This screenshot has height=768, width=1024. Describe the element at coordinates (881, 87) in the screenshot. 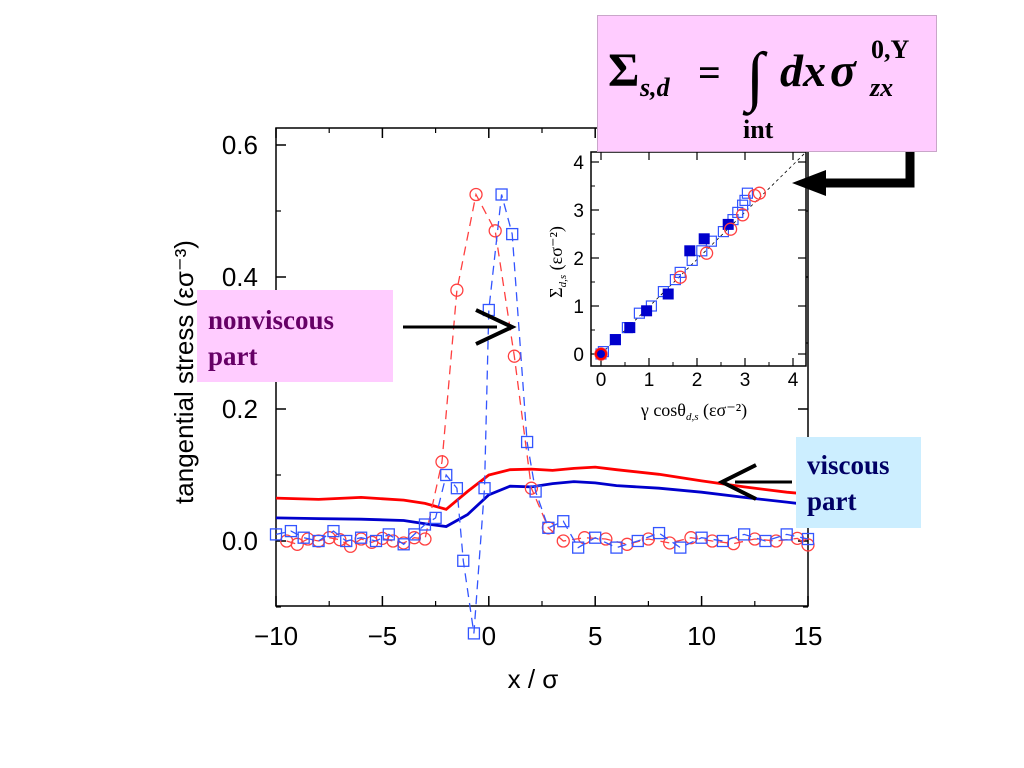

I see `formula-subscript-zx: zx` at that location.